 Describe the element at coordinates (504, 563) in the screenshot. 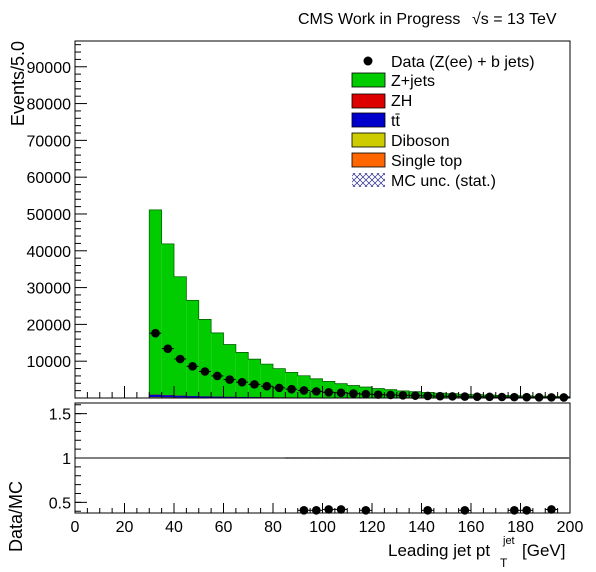

I see `x-axis-title-subscript: T` at that location.